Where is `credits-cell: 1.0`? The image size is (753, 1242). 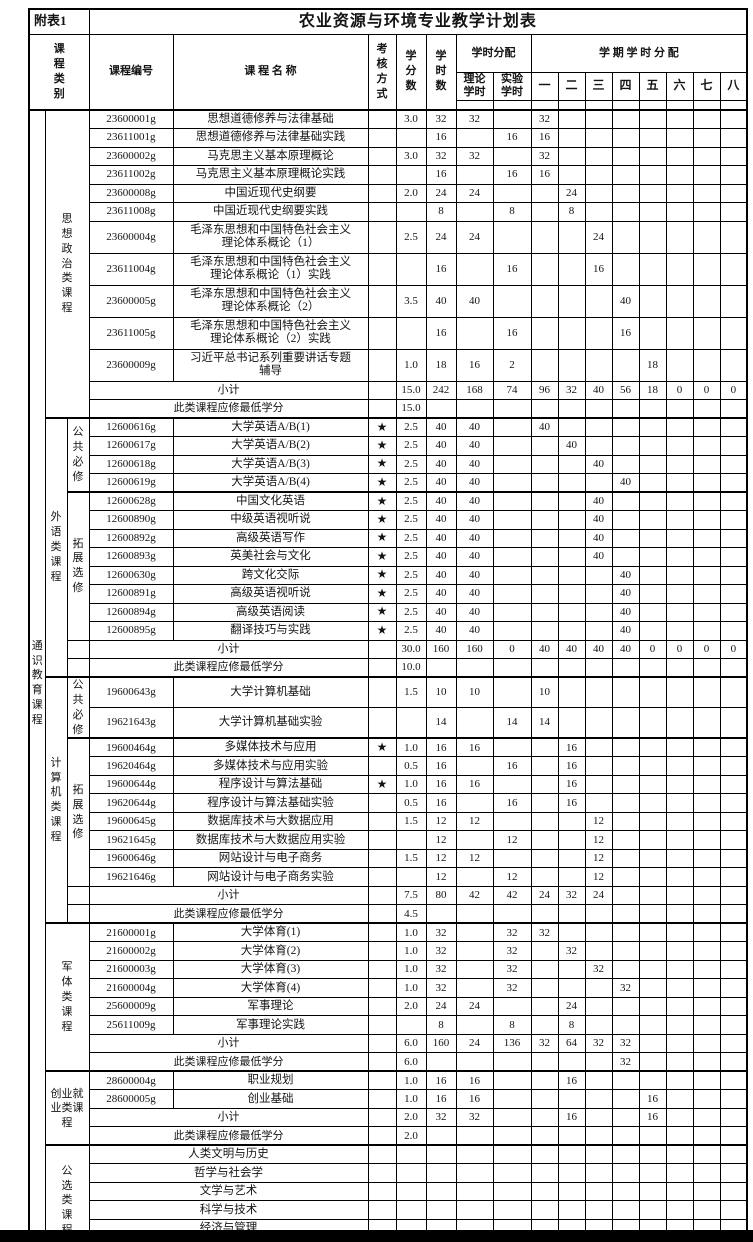 credits-cell: 1.0 is located at coordinates (411, 365).